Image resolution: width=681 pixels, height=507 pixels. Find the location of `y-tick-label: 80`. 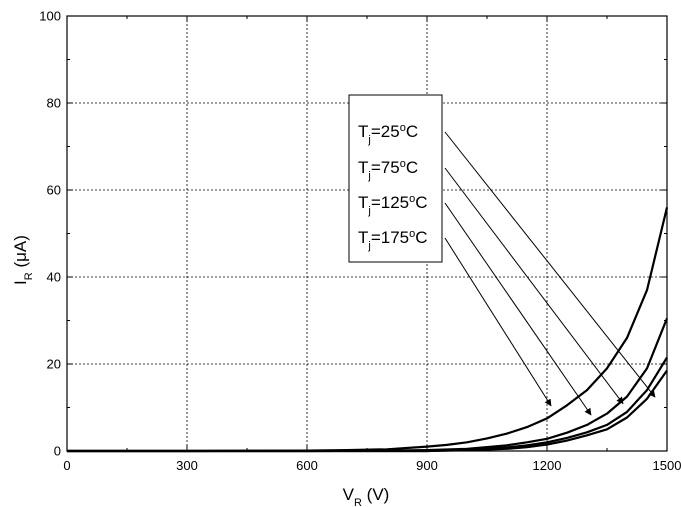

y-tick-label: 80 is located at coordinates (54, 103).